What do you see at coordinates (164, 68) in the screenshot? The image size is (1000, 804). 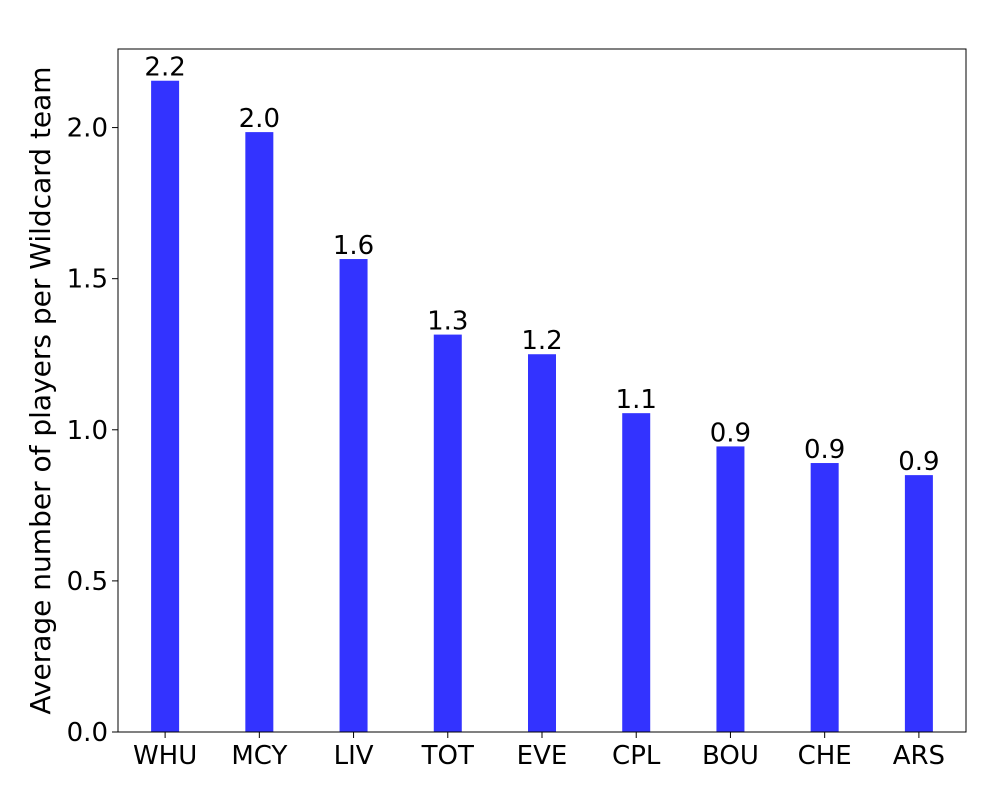 I see `data-label-whu: 2.2` at bounding box center [164, 68].